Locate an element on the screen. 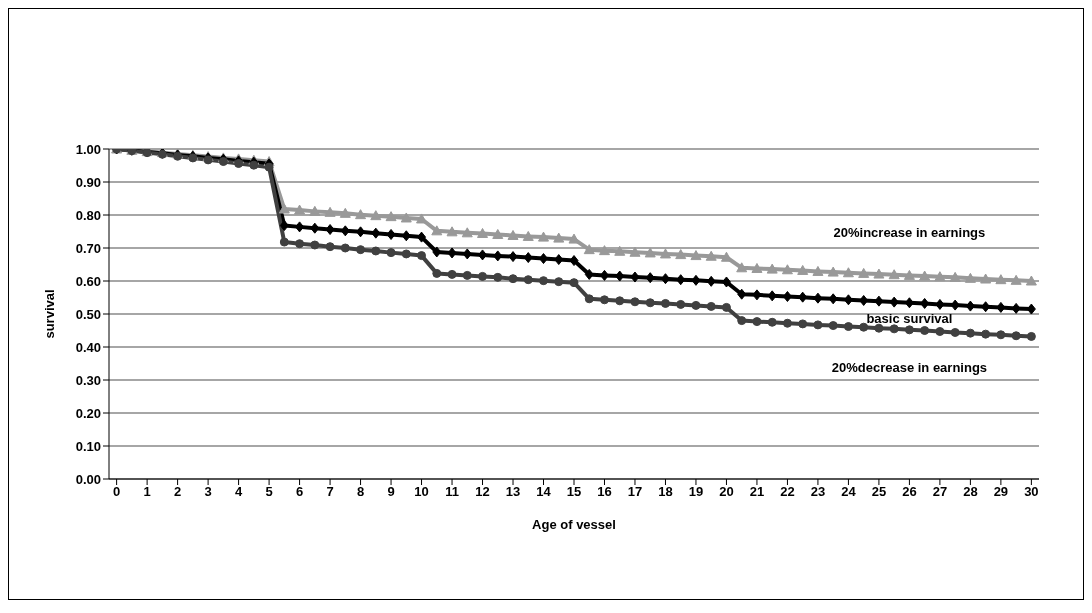  x-tick-label: 30 is located at coordinates (1031, 492).